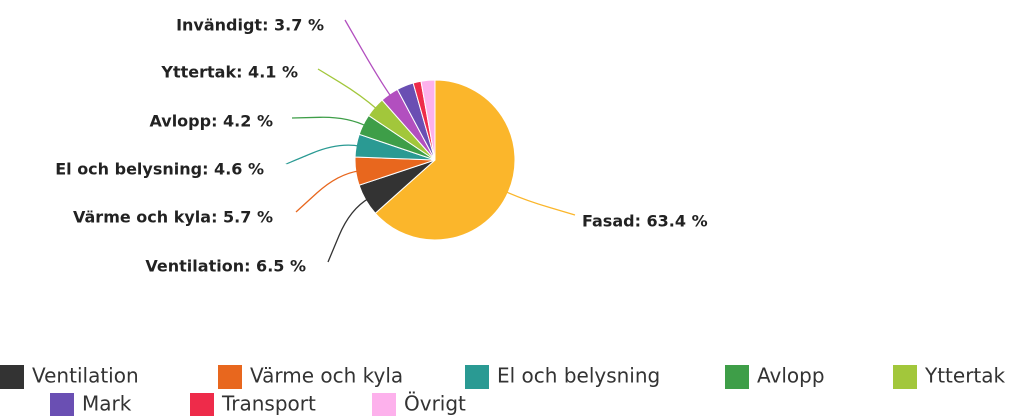 The image size is (1035, 416). Describe the element at coordinates (229, 72) in the screenshot. I see `data-label: Yttertak: 4.1 %` at that location.